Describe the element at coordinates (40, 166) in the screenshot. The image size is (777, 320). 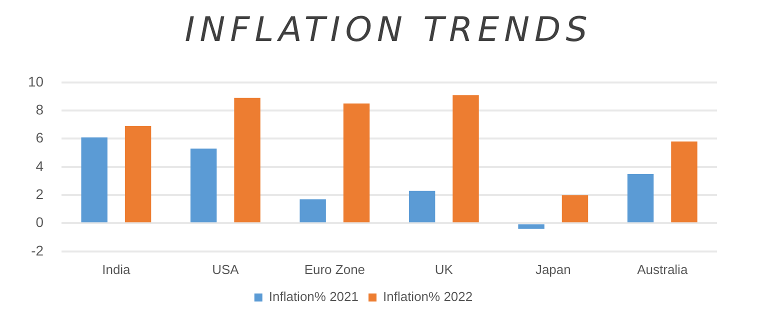
I see `y-tick-label: 4` at that location.